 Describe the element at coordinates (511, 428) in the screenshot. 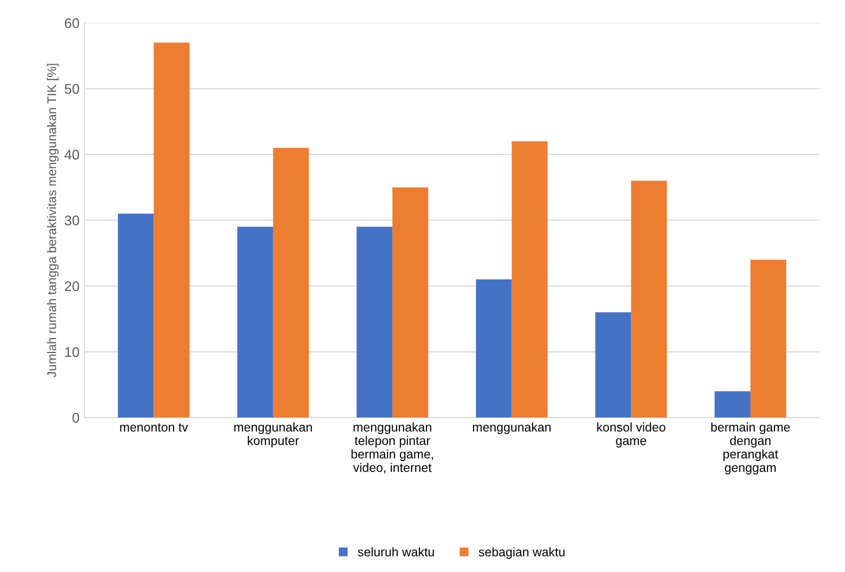

I see `x-tick-label: menggunakan` at that location.